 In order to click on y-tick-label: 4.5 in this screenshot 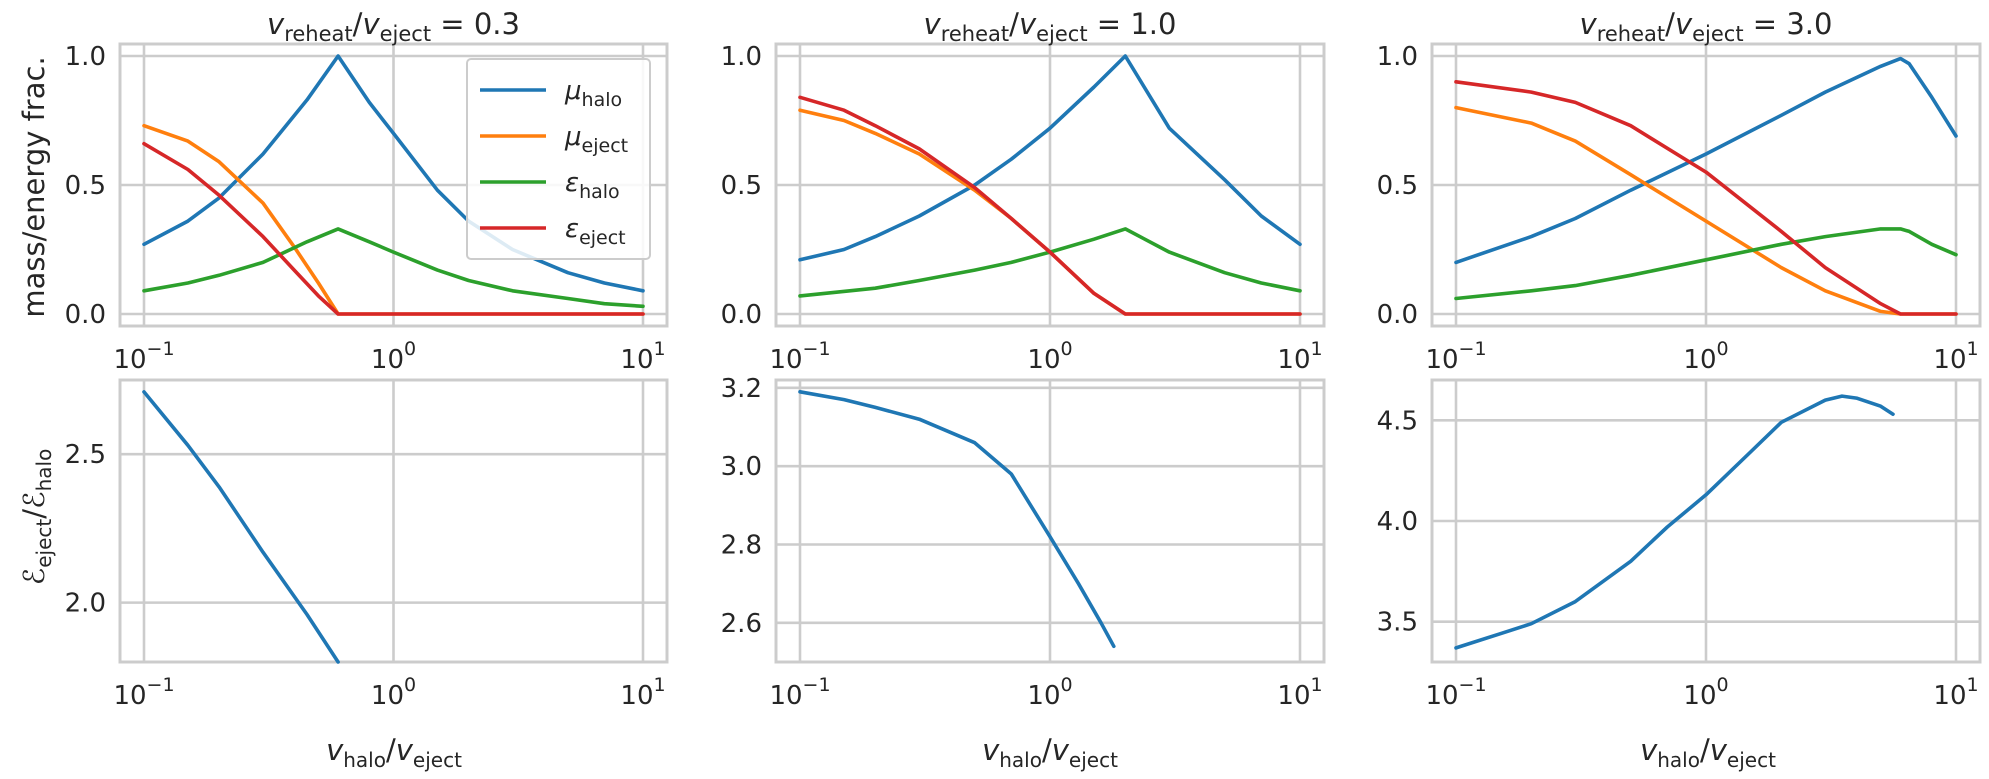, I will do `click(1397, 421)`.